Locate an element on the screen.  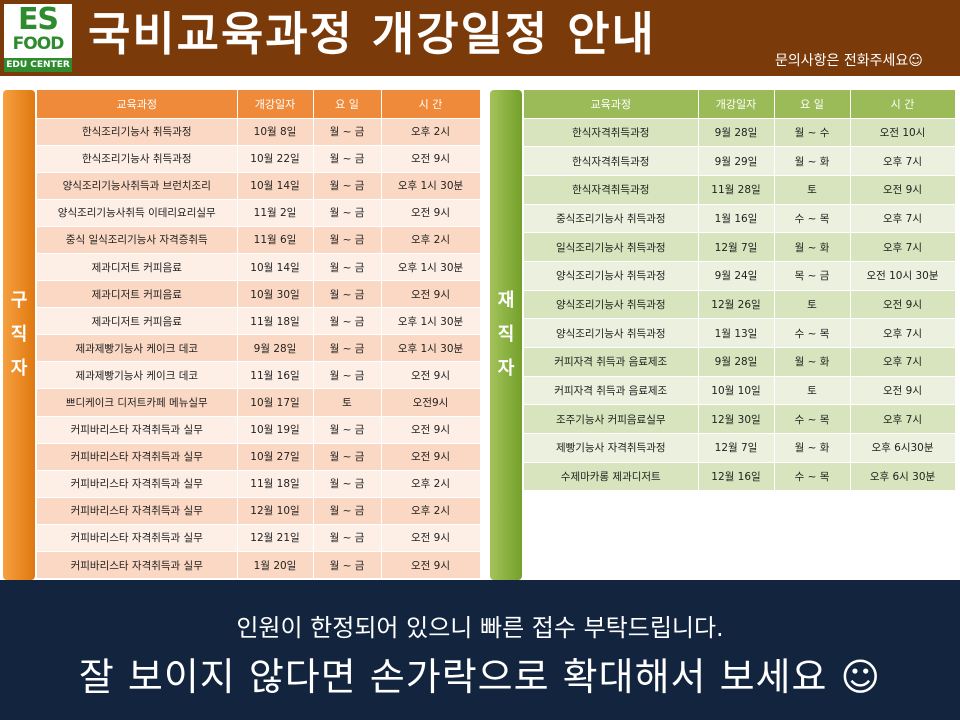
column-header-start-date: 개강일자 is located at coordinates (736, 104).